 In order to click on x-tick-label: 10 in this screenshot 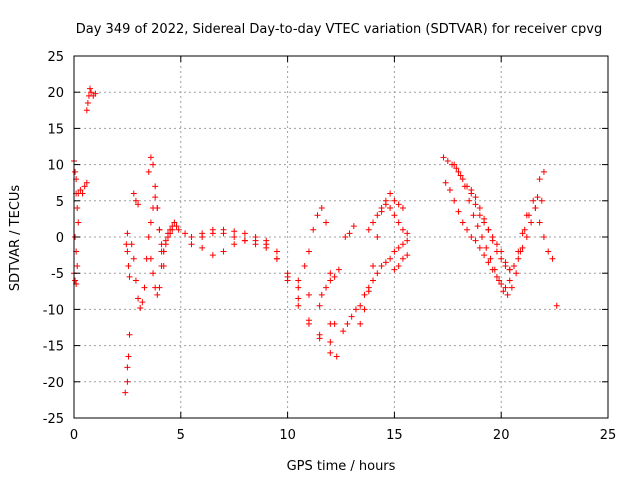, I will do `click(287, 435)`.